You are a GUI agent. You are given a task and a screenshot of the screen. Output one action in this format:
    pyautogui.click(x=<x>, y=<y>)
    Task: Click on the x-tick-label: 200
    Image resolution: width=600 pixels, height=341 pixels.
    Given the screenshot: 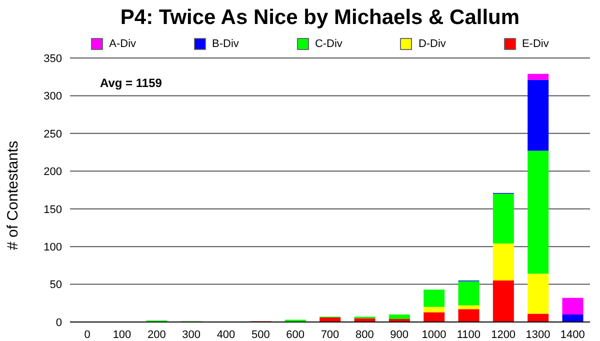 What is the action you would take?
    pyautogui.click(x=156, y=334)
    